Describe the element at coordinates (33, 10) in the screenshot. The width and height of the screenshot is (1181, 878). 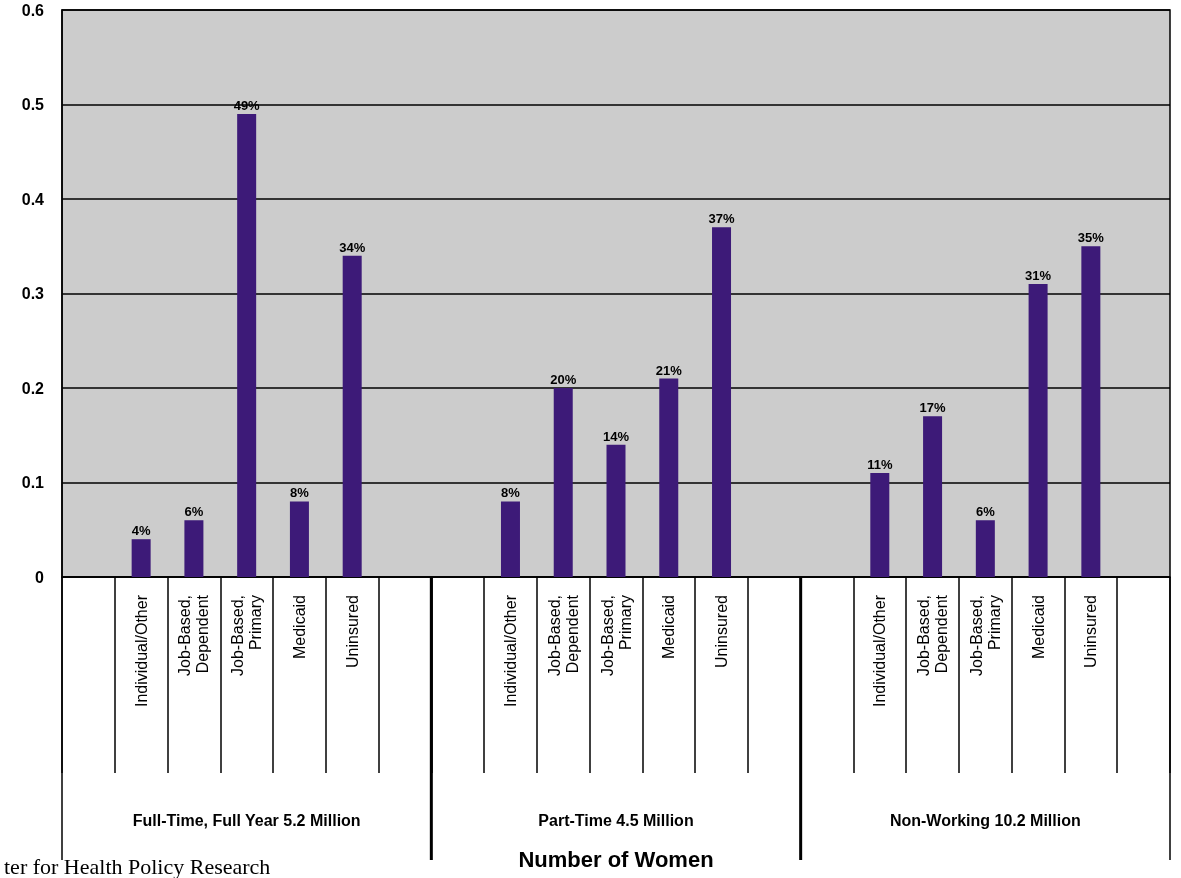
I see `y-tick-label: 0.6` at that location.